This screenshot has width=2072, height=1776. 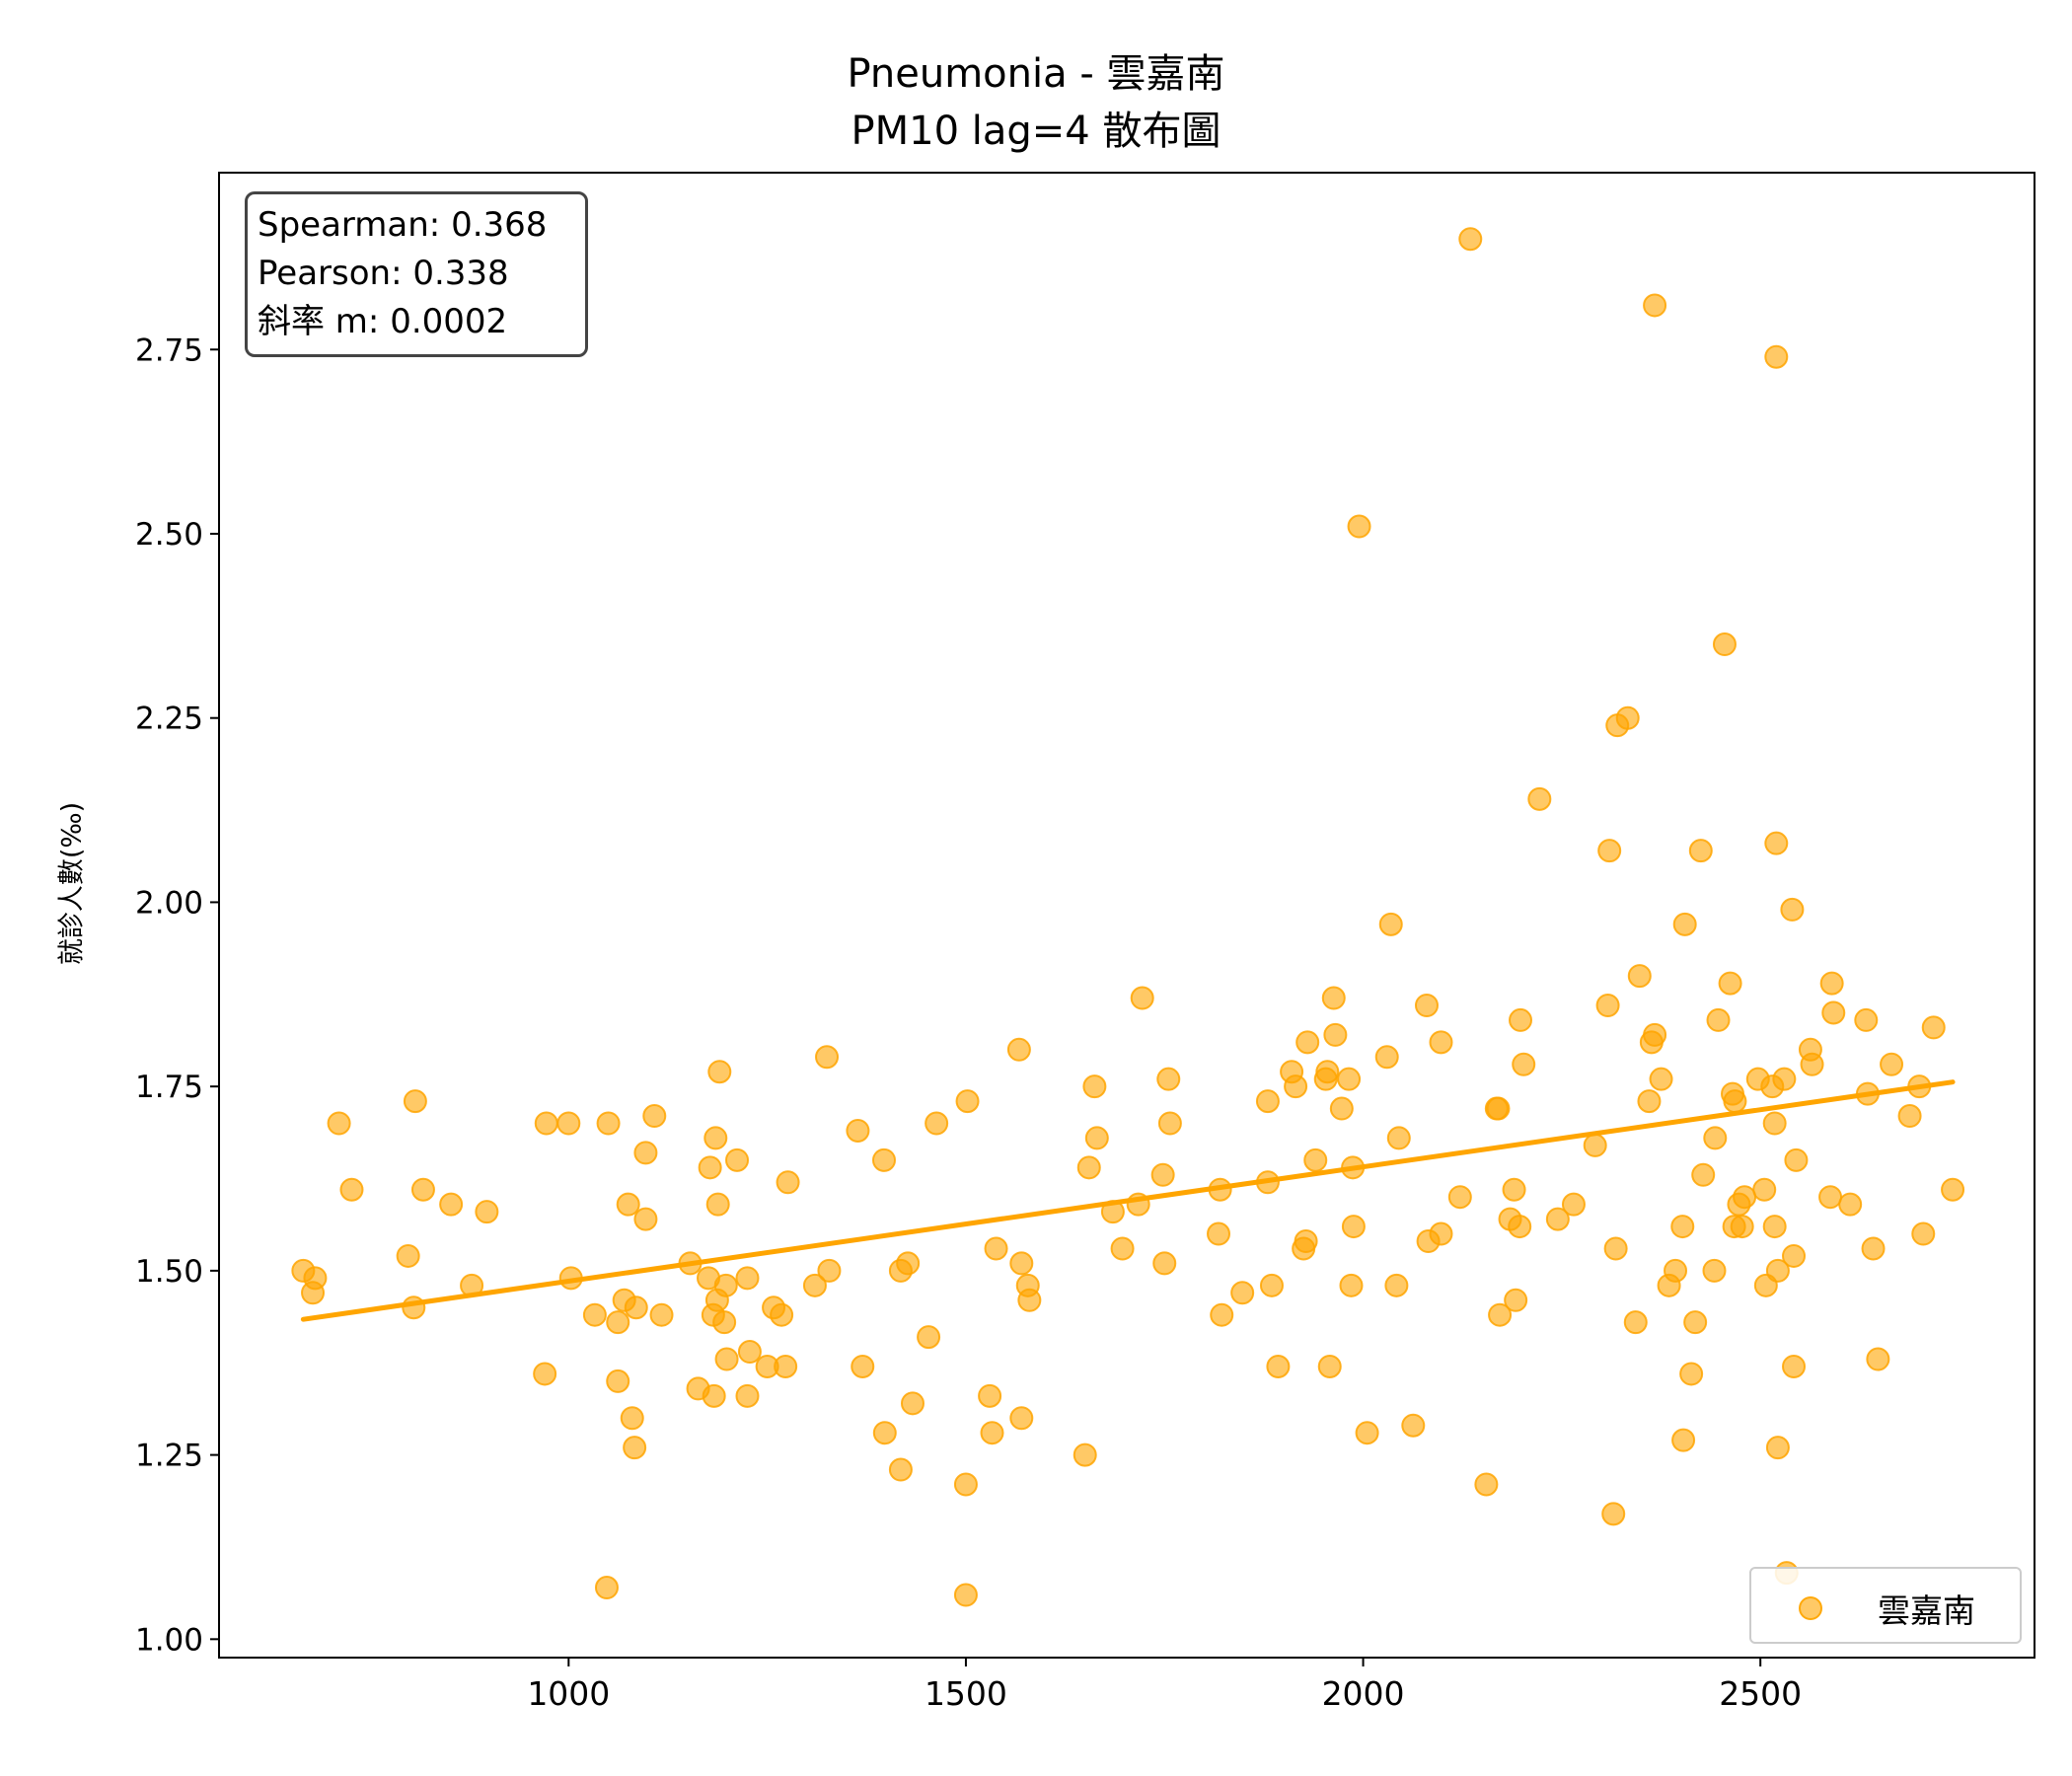 I want to click on x-tick-label: 1000, so click(x=569, y=1694).